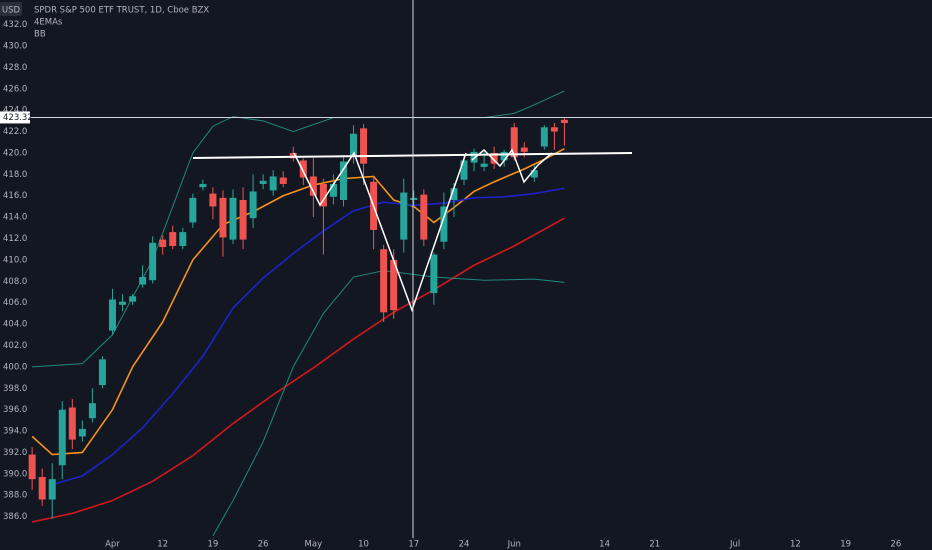 Image resolution: width=932 pixels, height=550 pixels. I want to click on x-tick-label: 24, so click(464, 545).